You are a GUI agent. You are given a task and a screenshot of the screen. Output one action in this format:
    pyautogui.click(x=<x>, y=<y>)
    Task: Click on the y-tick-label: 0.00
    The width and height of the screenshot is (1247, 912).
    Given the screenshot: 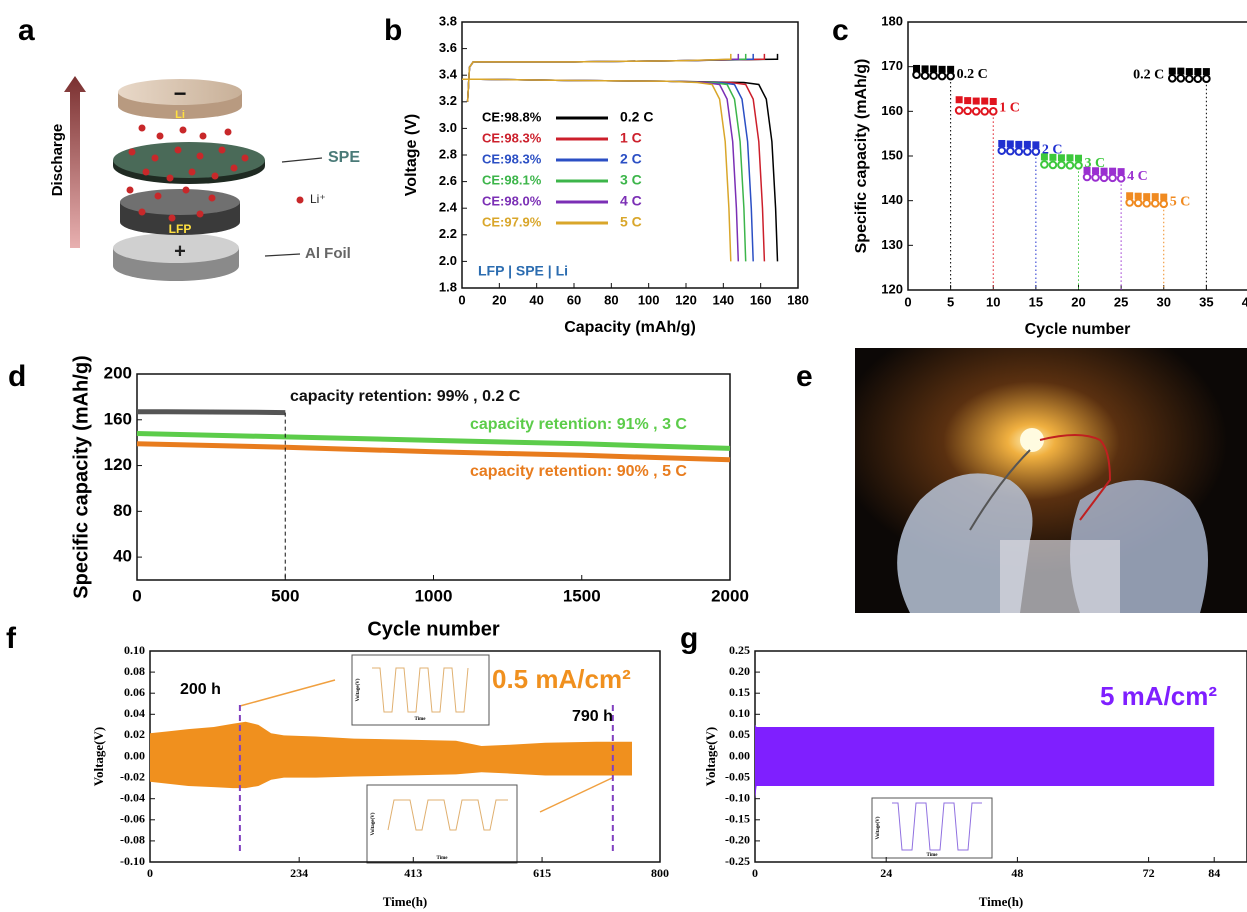 What is the action you would take?
    pyautogui.click(x=739, y=755)
    